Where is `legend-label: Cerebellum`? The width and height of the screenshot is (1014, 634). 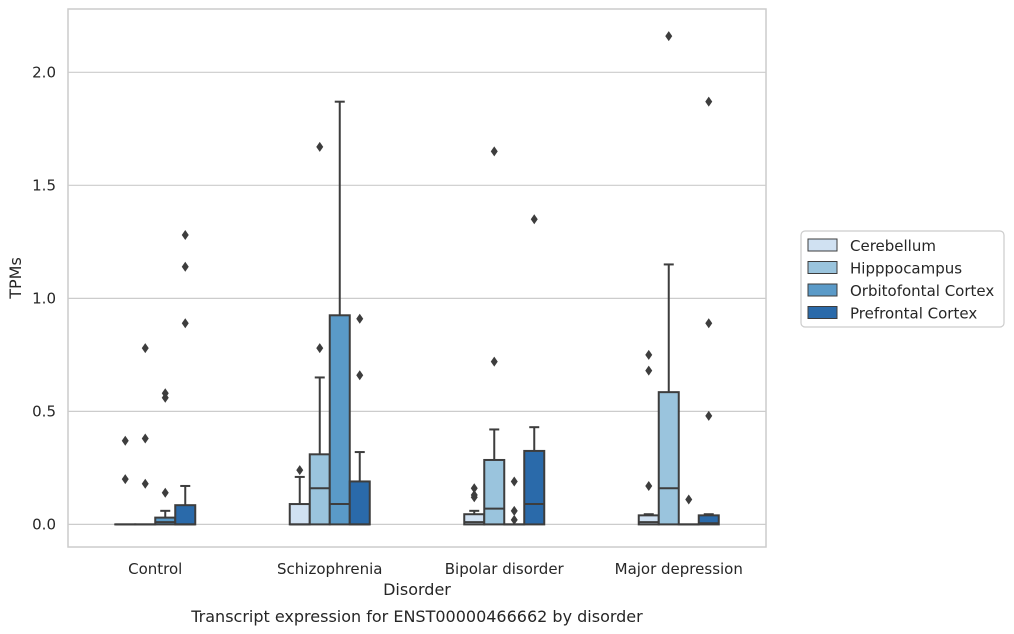
legend-label: Cerebellum is located at coordinates (893, 246).